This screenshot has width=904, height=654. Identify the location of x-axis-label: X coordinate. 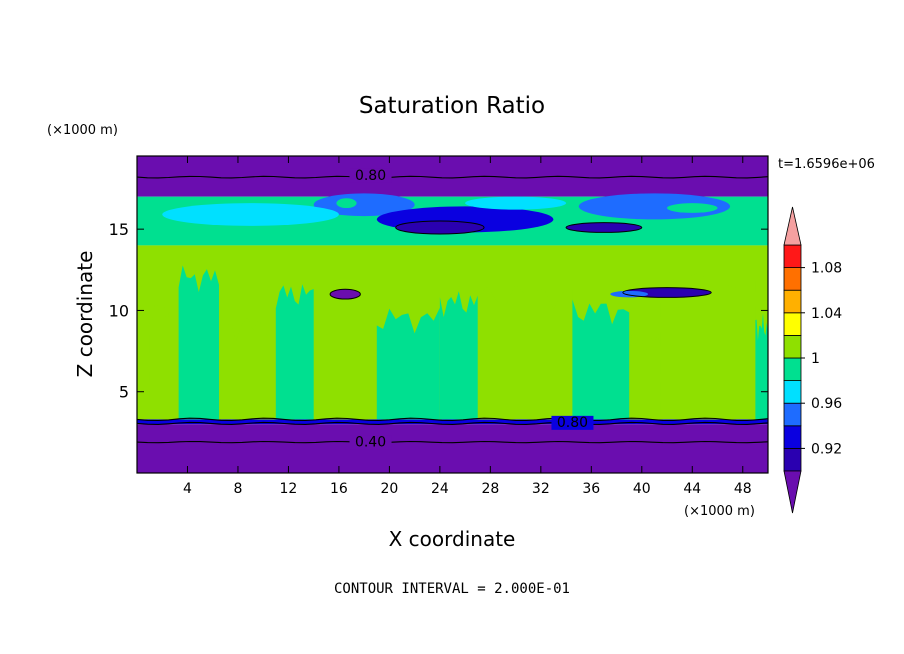
(452, 539).